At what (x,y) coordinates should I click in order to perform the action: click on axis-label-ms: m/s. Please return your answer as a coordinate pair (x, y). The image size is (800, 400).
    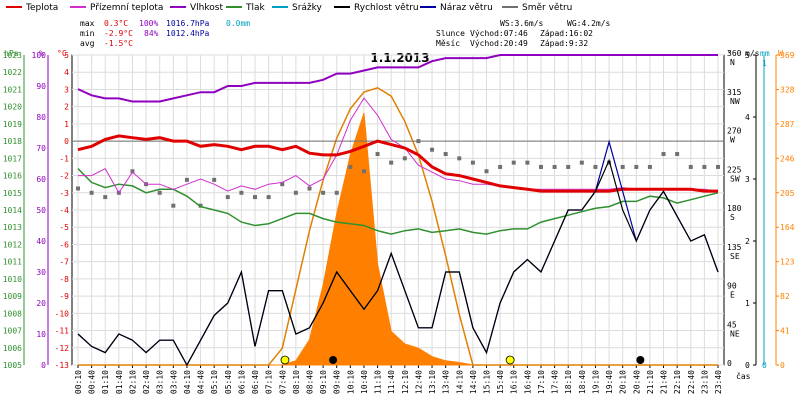
    Looking at the image, I should click on (752, 53).